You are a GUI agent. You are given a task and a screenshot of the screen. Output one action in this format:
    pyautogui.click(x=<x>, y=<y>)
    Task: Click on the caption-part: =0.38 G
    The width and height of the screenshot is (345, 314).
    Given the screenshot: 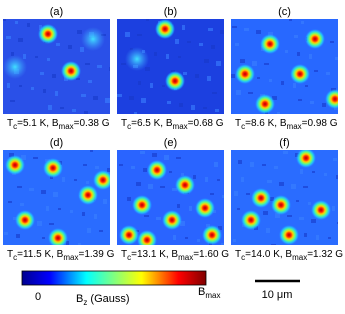 What is the action you would take?
    pyautogui.click(x=92, y=123)
    